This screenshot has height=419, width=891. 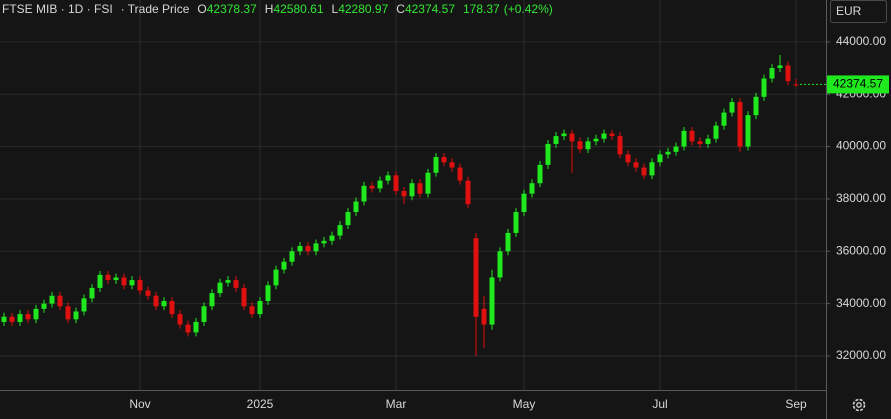 I want to click on y-tick-label: 44000.00, so click(x=861, y=41).